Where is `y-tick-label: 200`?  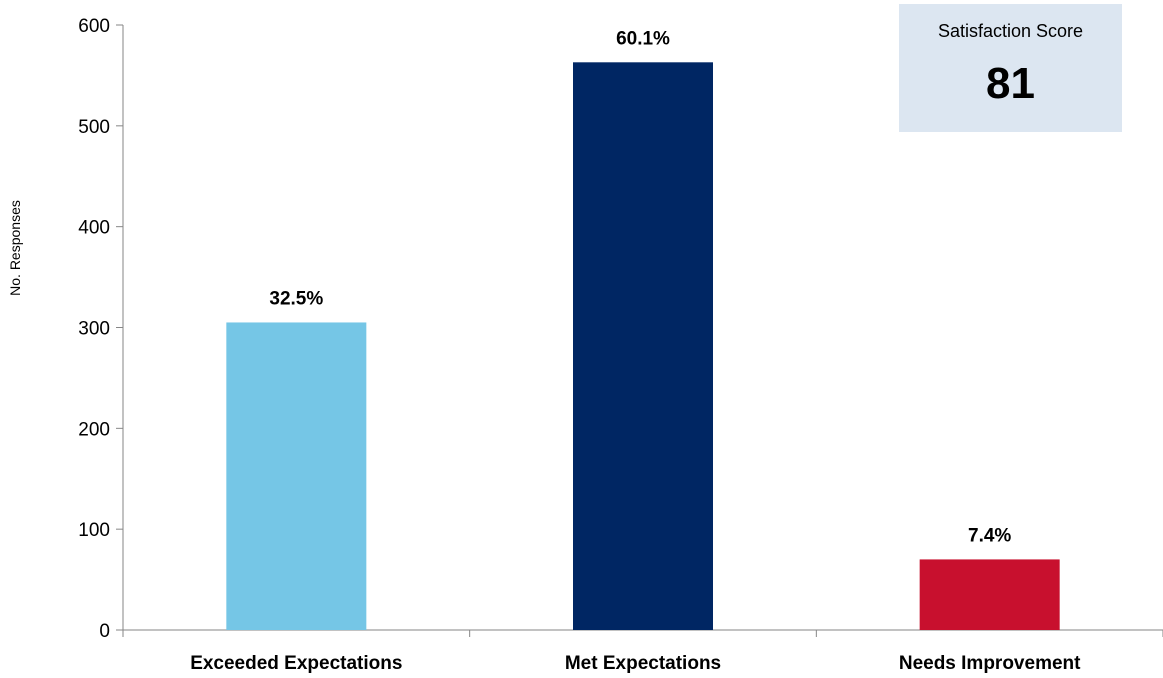 y-tick-label: 200 is located at coordinates (94, 429).